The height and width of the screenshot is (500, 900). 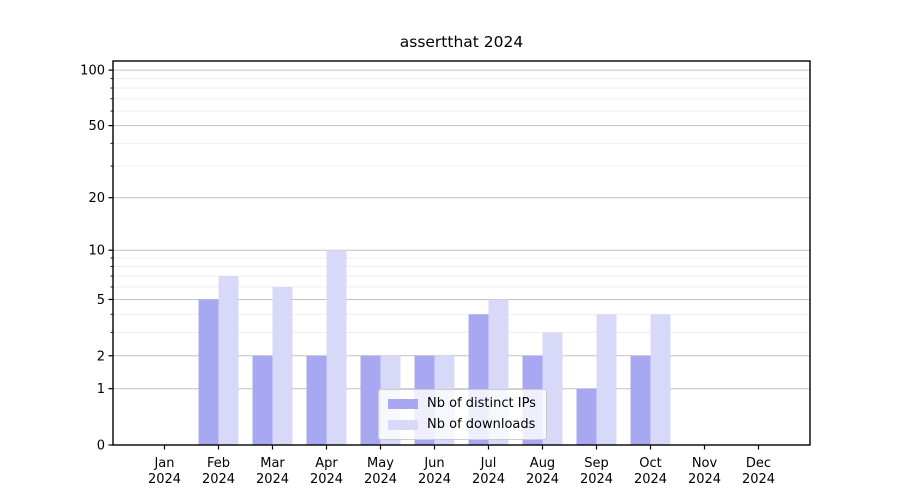 I want to click on bar-downloads-mar, so click(x=282, y=365).